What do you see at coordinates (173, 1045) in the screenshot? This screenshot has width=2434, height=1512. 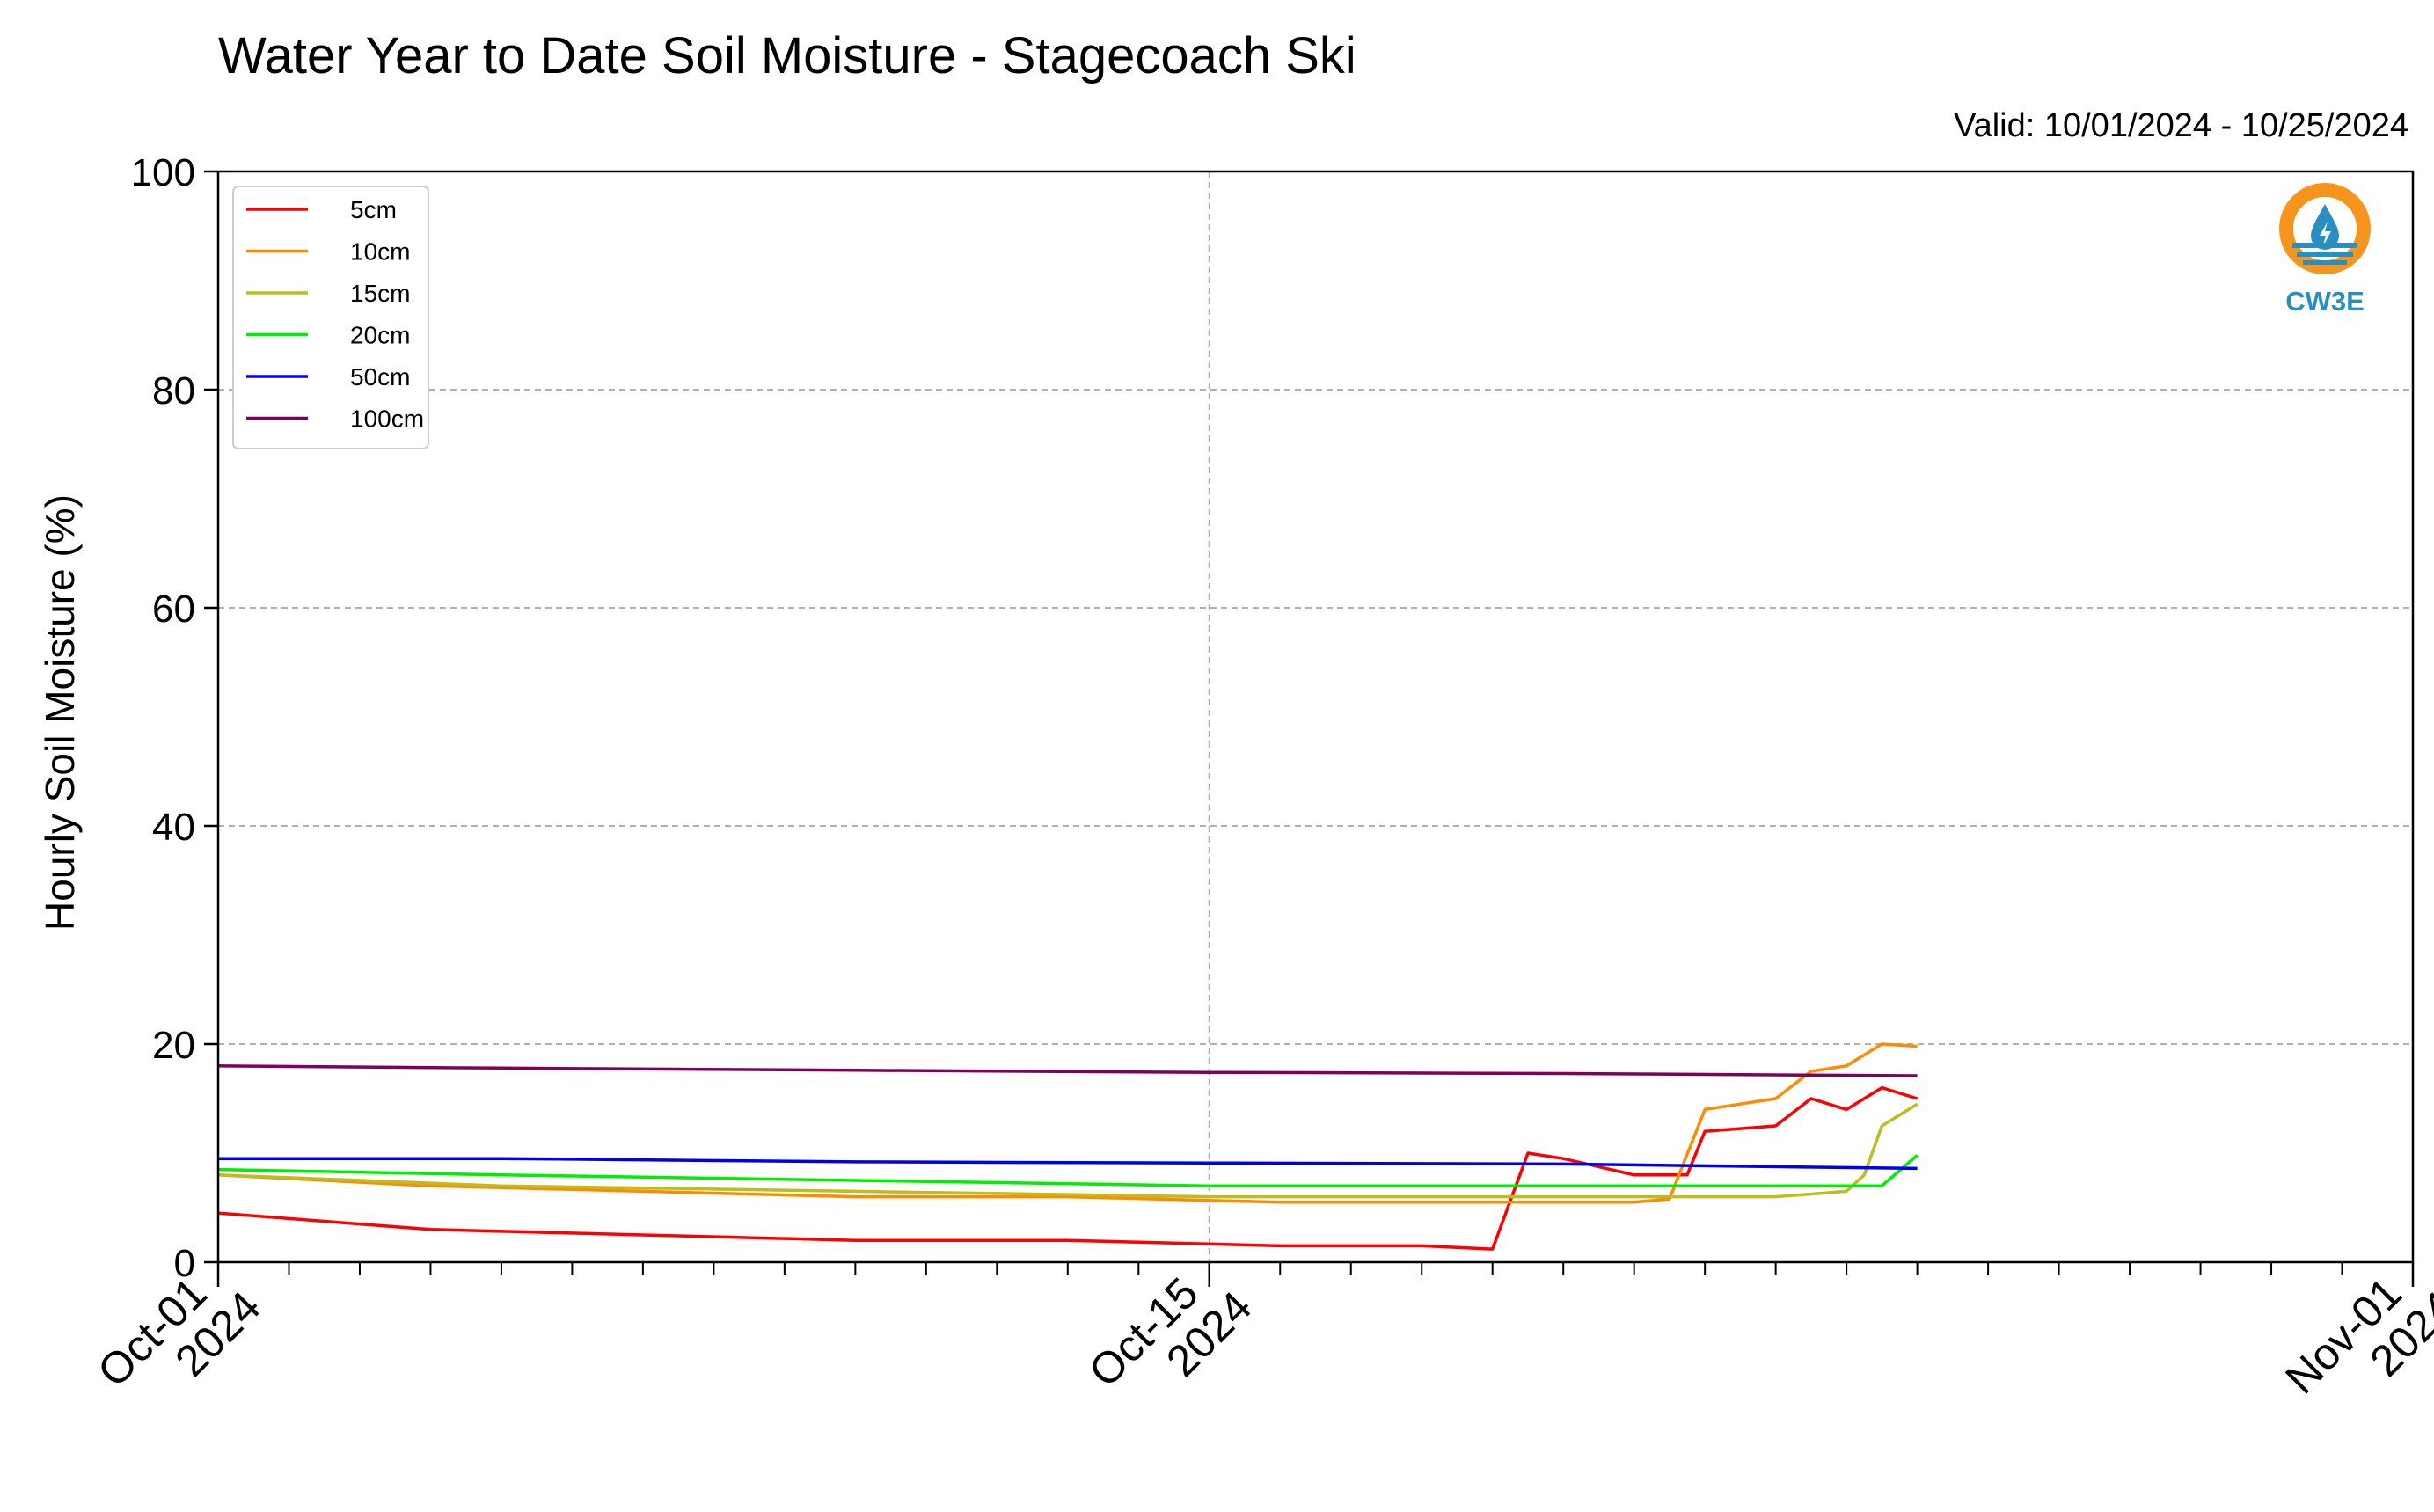 I see `y-tick-label: 20` at bounding box center [173, 1045].